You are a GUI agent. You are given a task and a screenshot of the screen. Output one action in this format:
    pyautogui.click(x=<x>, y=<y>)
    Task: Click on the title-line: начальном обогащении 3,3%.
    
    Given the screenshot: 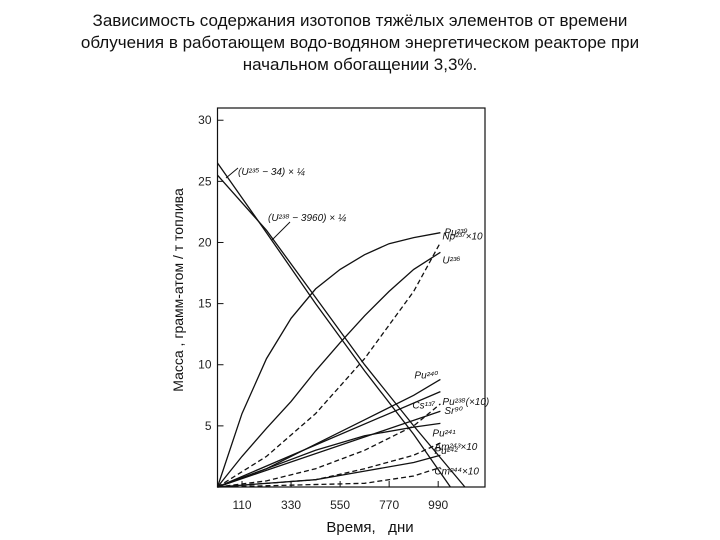 What is the action you would take?
    pyautogui.click(x=360, y=64)
    